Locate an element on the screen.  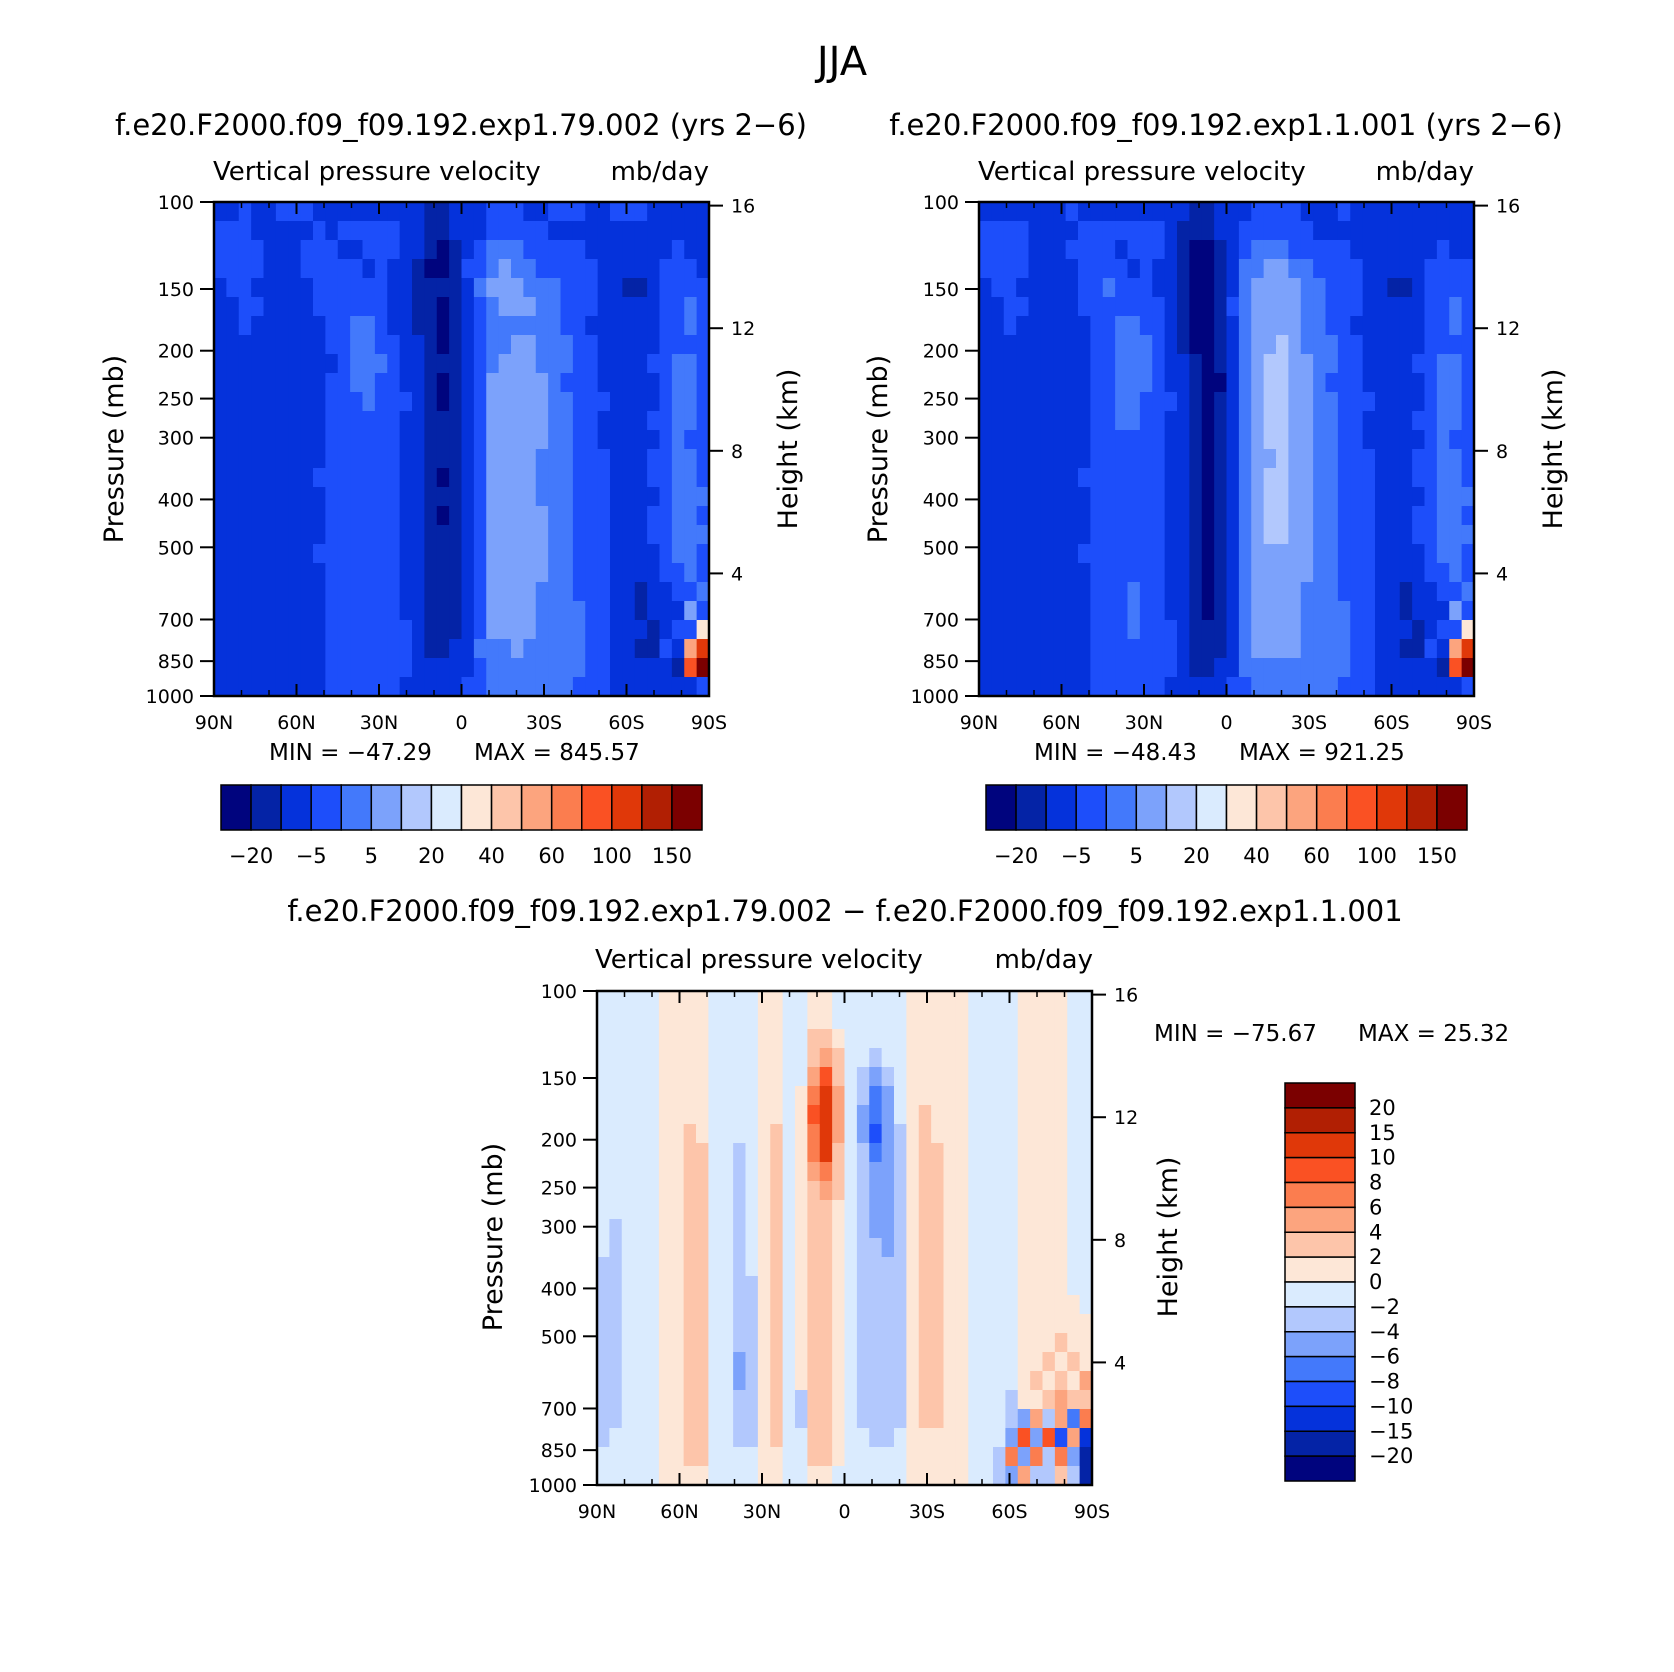
y-tick-label: 700 is located at coordinates (176, 620).